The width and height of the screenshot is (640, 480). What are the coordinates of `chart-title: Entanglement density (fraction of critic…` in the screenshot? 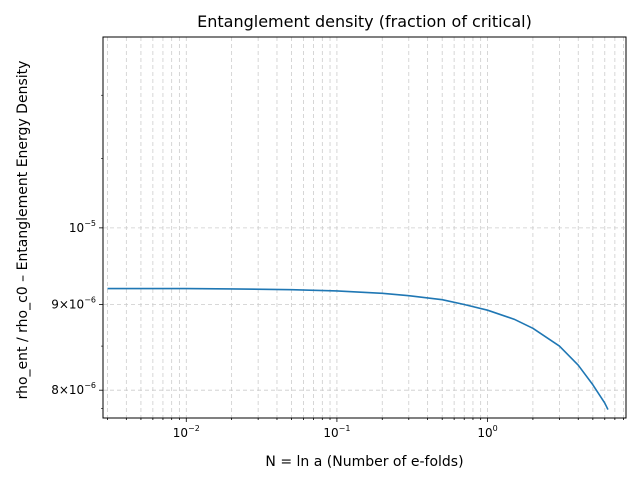 It's located at (364, 21).